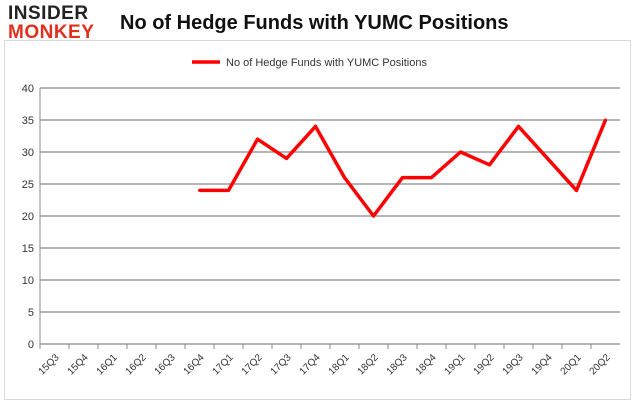 This screenshot has height=405, width=635. Describe the element at coordinates (28, 217) in the screenshot. I see `y-tick-label: 20` at that location.